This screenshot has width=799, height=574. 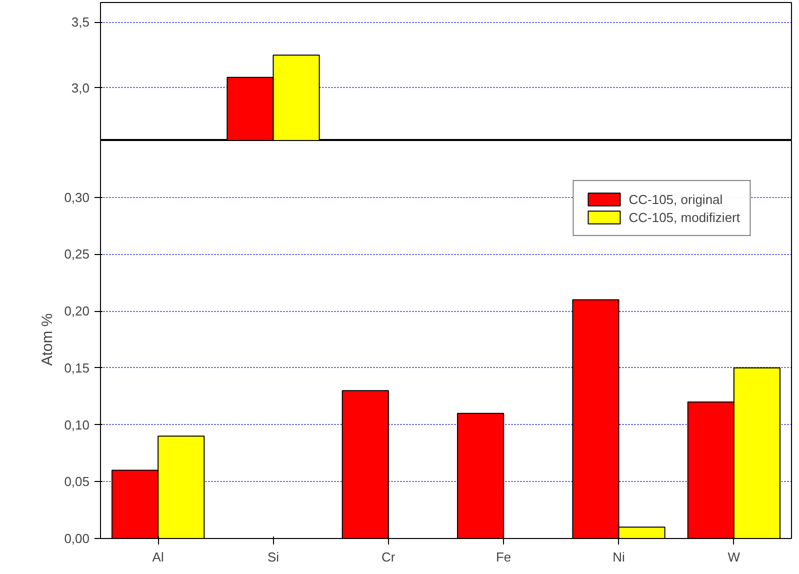 What do you see at coordinates (77, 368) in the screenshot?
I see `y-tick-label: 0,15` at bounding box center [77, 368].